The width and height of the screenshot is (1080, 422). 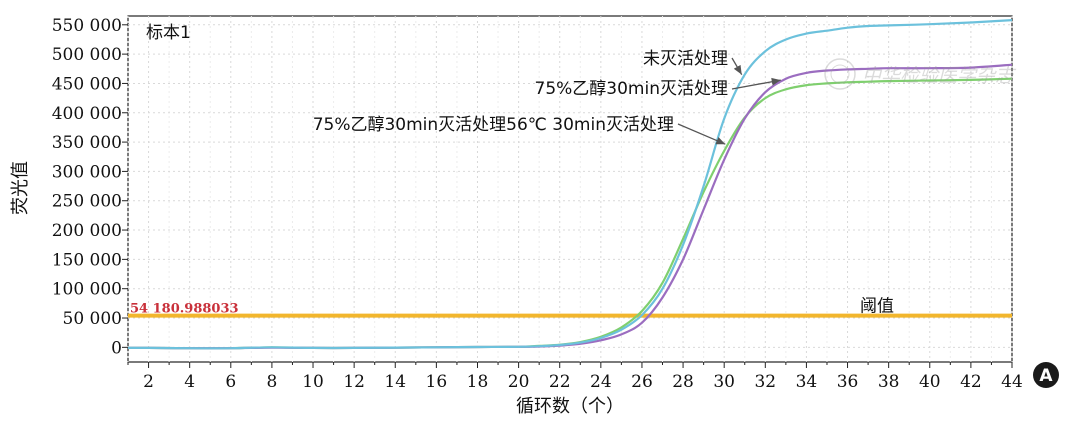 I want to click on journal-watermark-logo: 中华检验医学杂志, so click(x=920, y=74).